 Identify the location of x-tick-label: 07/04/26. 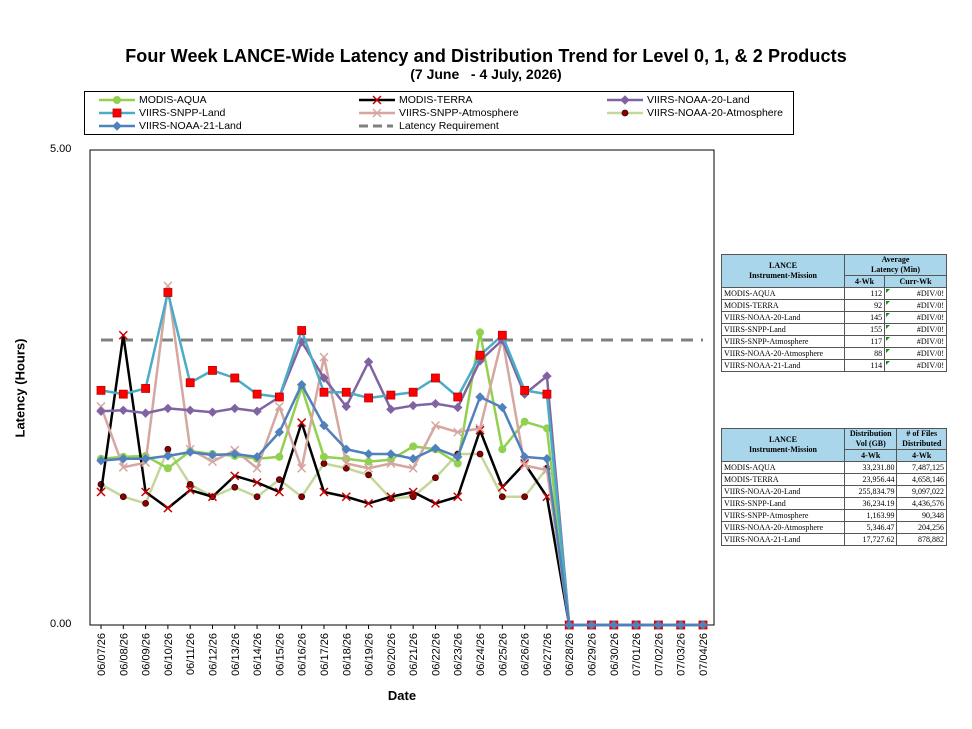
(704, 654).